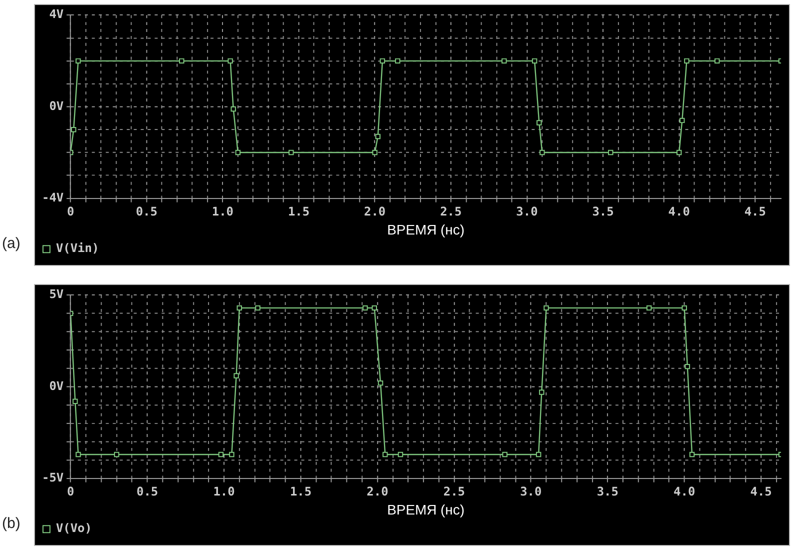  What do you see at coordinates (11, 243) in the screenshot?
I see `text: (a)` at bounding box center [11, 243].